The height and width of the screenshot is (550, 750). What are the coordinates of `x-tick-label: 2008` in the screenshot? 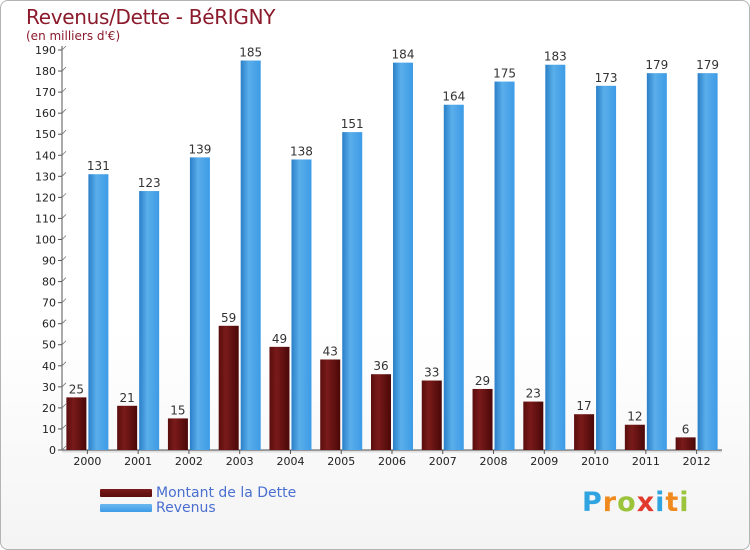 It's located at (494, 461).